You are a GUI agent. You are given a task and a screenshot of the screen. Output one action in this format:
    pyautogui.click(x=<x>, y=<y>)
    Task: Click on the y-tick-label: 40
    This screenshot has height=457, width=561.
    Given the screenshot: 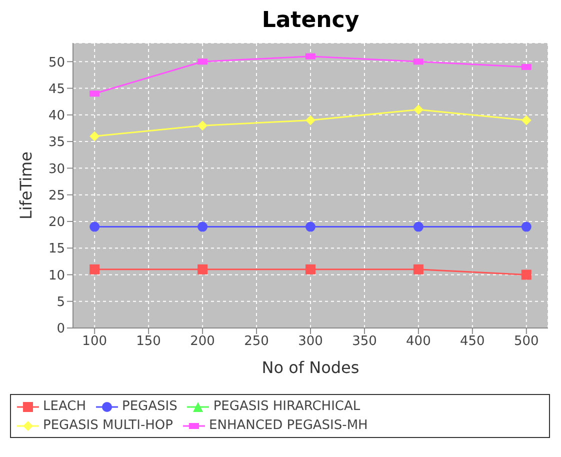 What is the action you would take?
    pyautogui.click(x=56, y=116)
    